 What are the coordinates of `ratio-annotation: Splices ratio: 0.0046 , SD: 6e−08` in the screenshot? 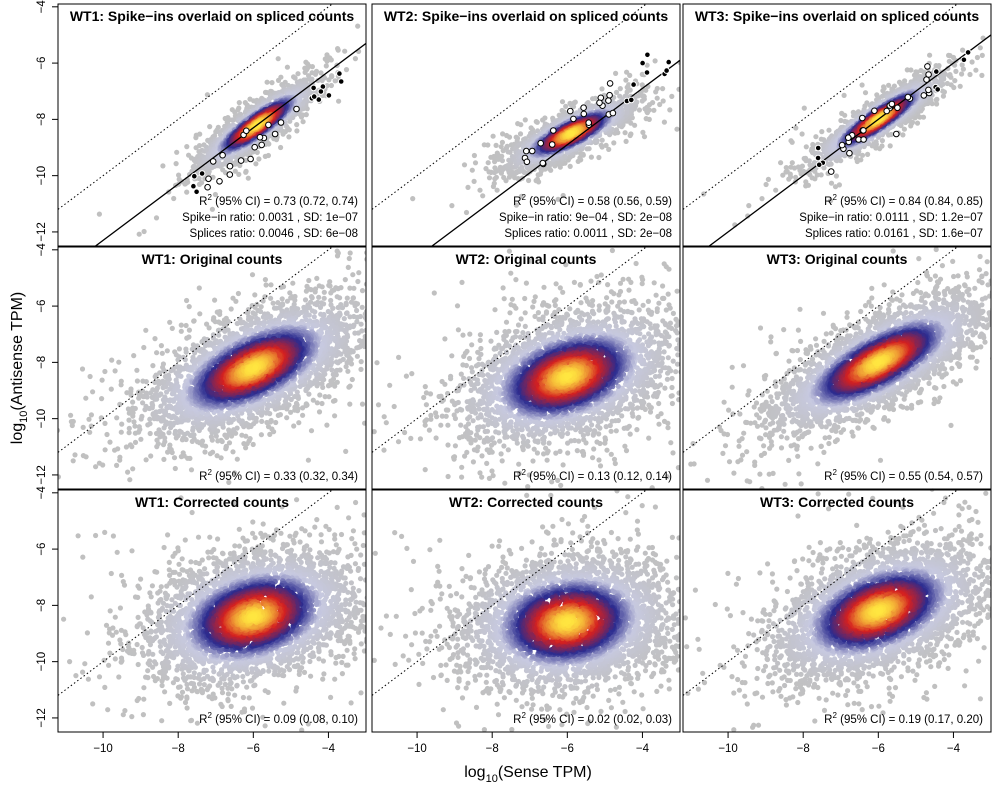 It's located at (274, 234).